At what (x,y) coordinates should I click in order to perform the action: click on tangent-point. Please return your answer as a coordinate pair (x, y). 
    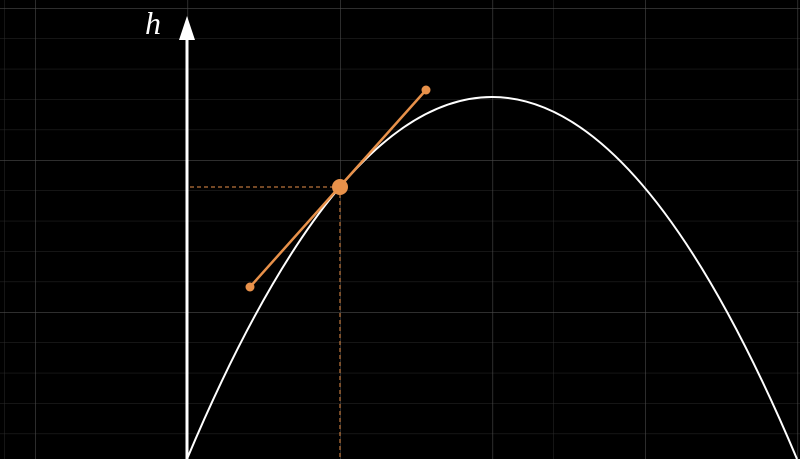
    Looking at the image, I should click on (340, 187).